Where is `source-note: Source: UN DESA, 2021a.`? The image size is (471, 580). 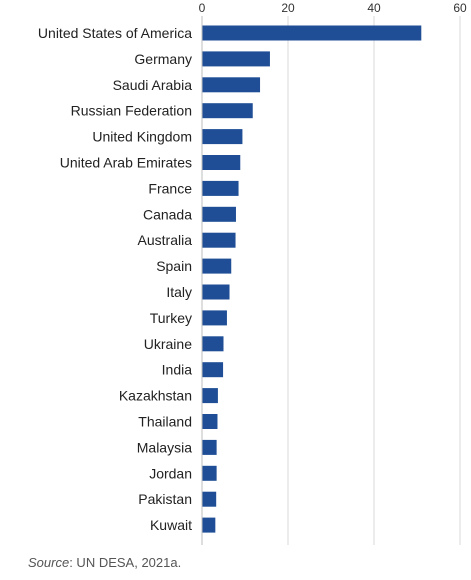
source-note: Source: UN DESA, 2021a. is located at coordinates (104, 562).